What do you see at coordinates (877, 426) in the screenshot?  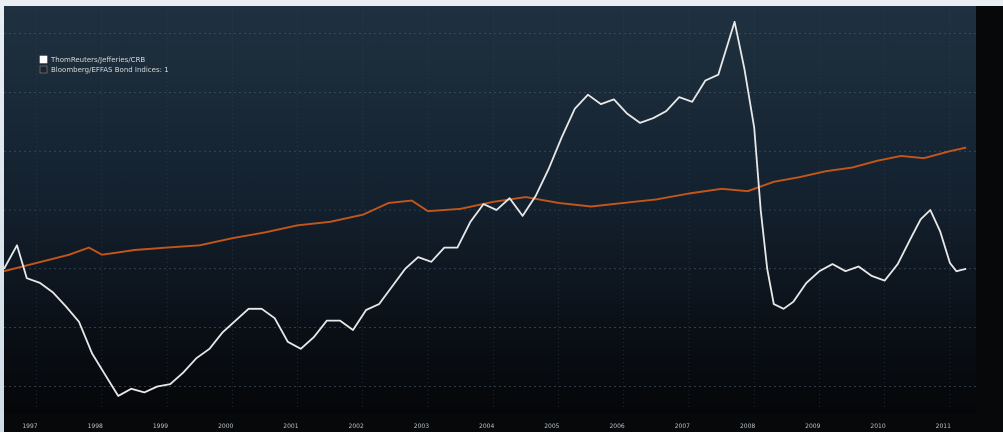 I see `x-tick-label: 2010` at bounding box center [877, 426].